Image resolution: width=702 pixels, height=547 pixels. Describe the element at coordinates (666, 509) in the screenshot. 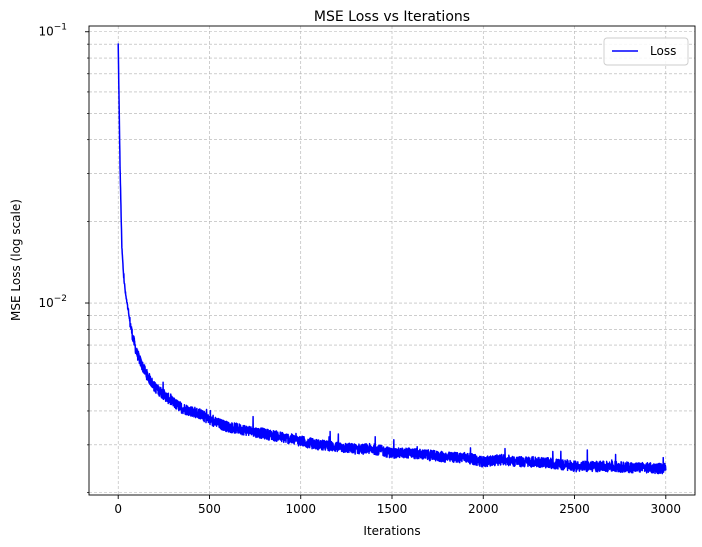

I see `x-tick-label: 3000` at that location.